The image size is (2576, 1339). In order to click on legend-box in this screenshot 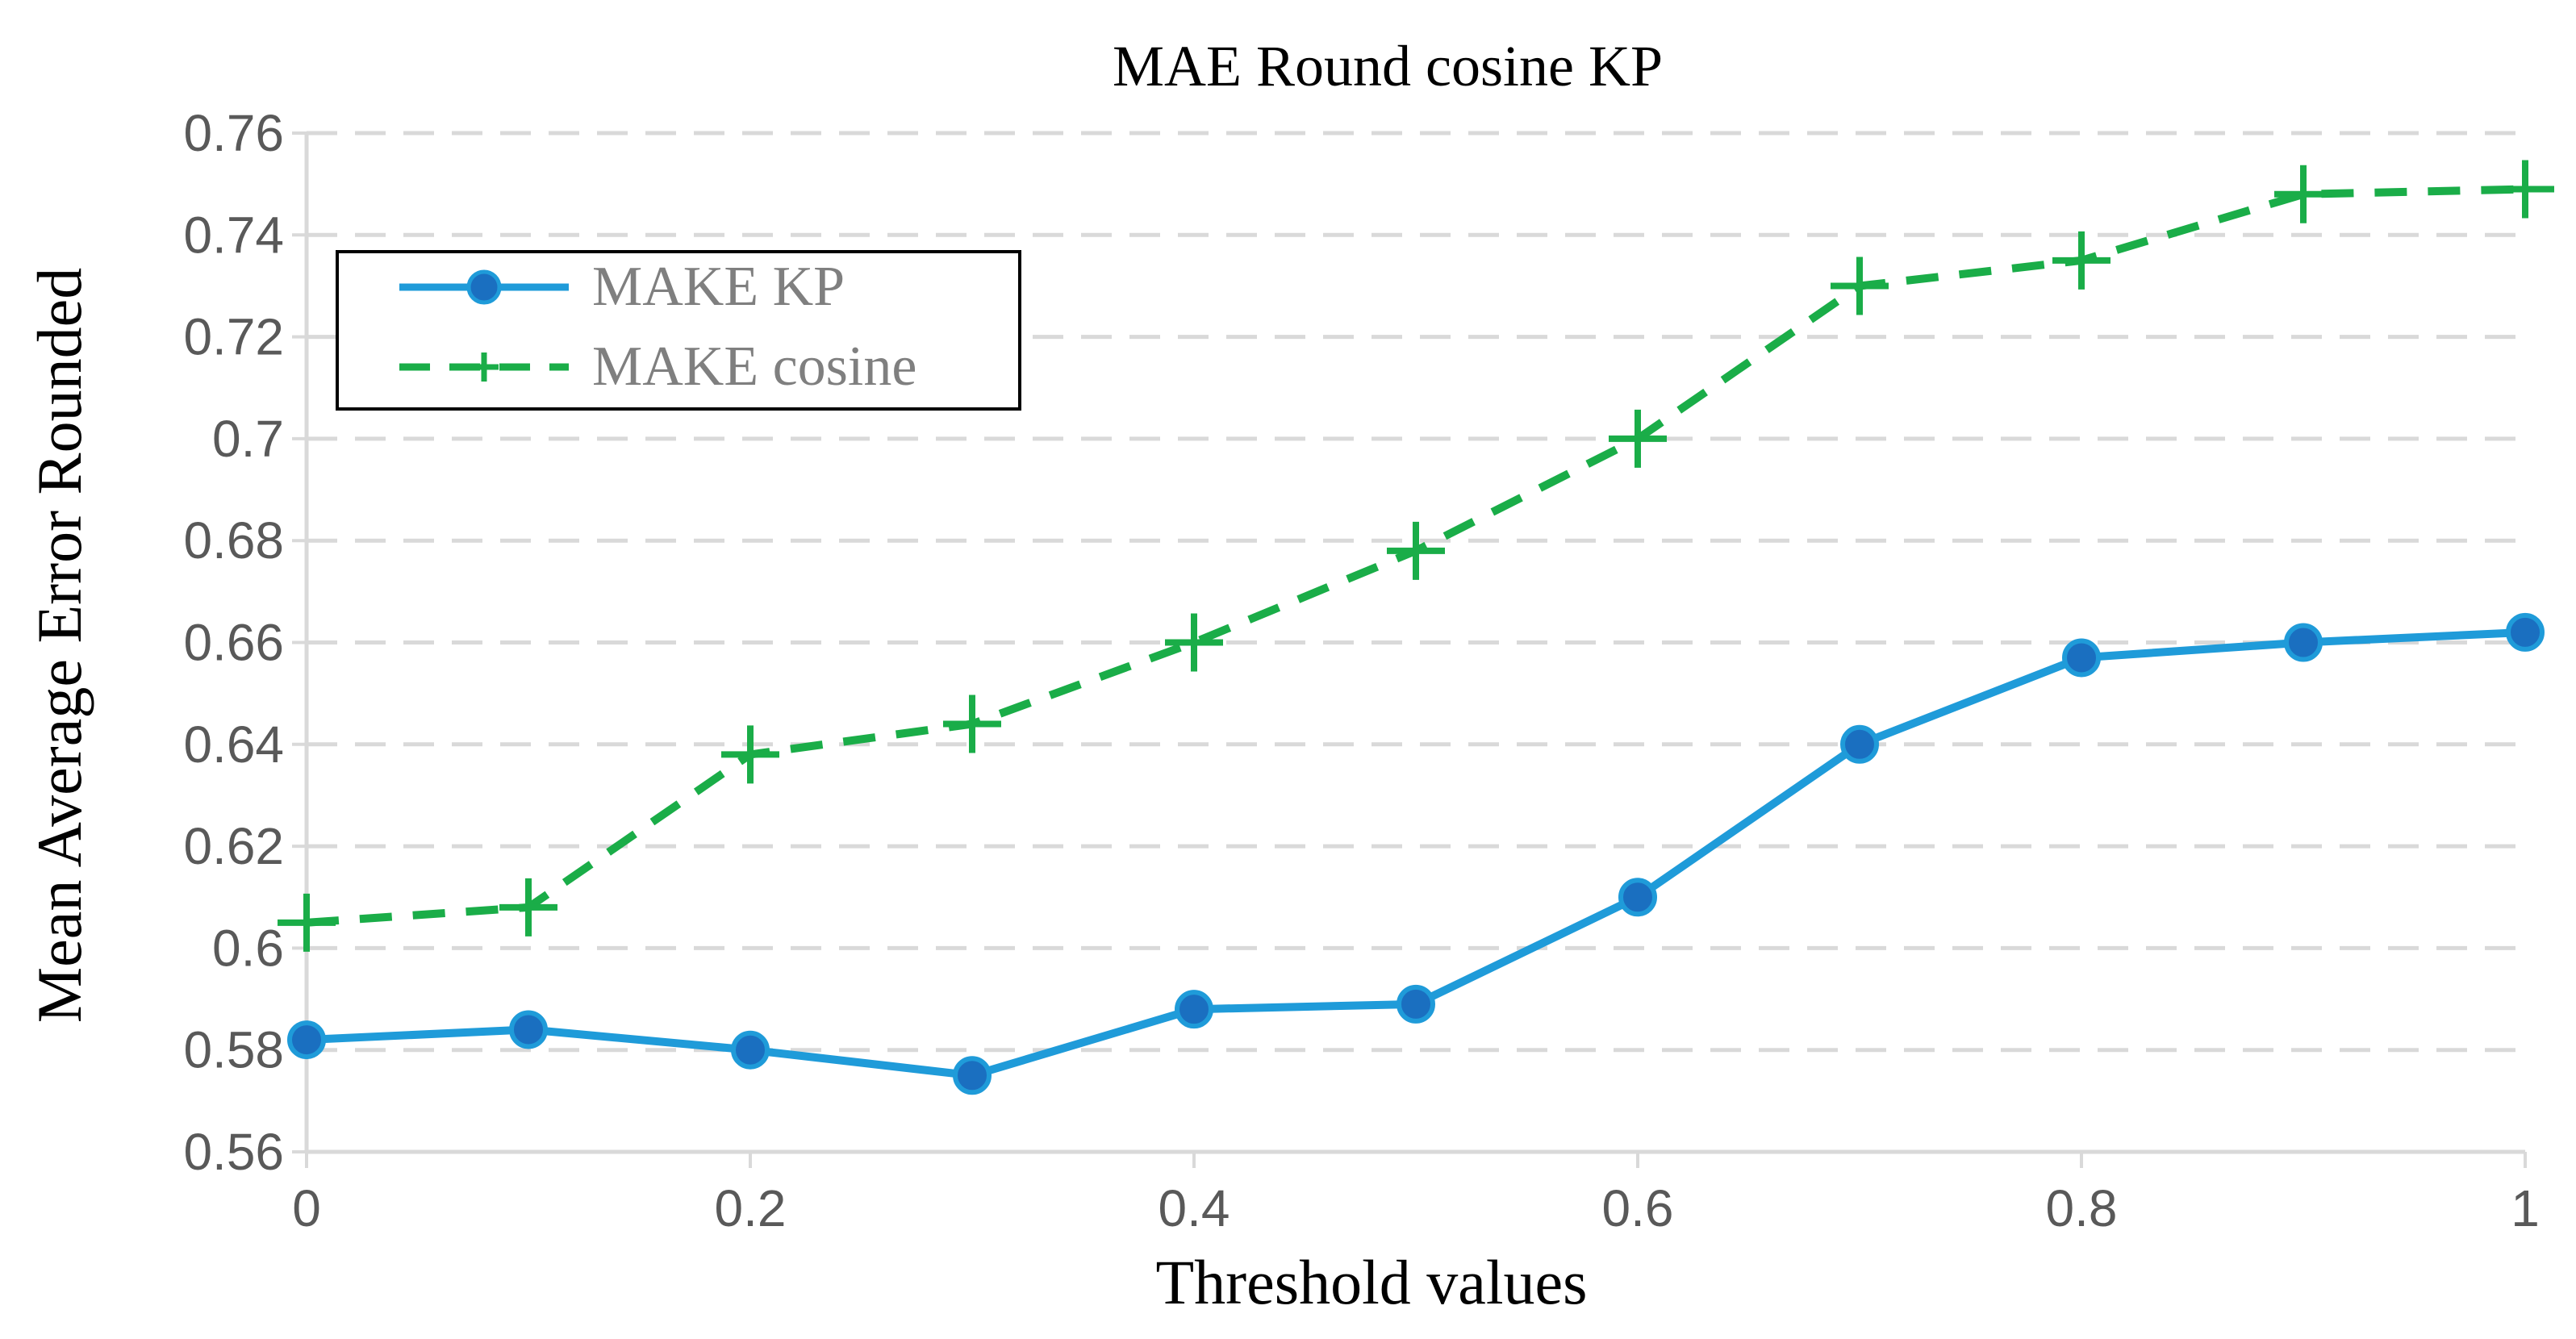, I will do `click(678, 330)`.